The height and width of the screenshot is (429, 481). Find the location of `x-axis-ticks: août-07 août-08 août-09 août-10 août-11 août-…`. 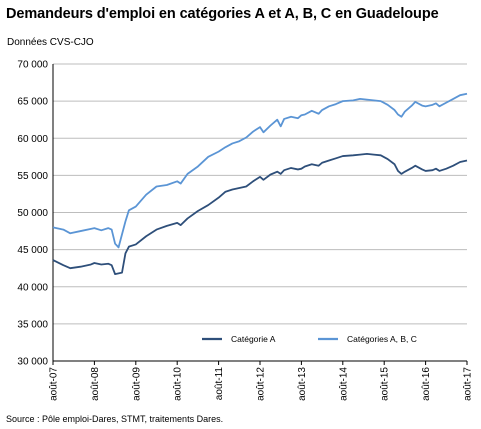

x-axis-ticks: août-07 août-08 août-09 août-10 août-11 août-… is located at coordinates (261, 381).